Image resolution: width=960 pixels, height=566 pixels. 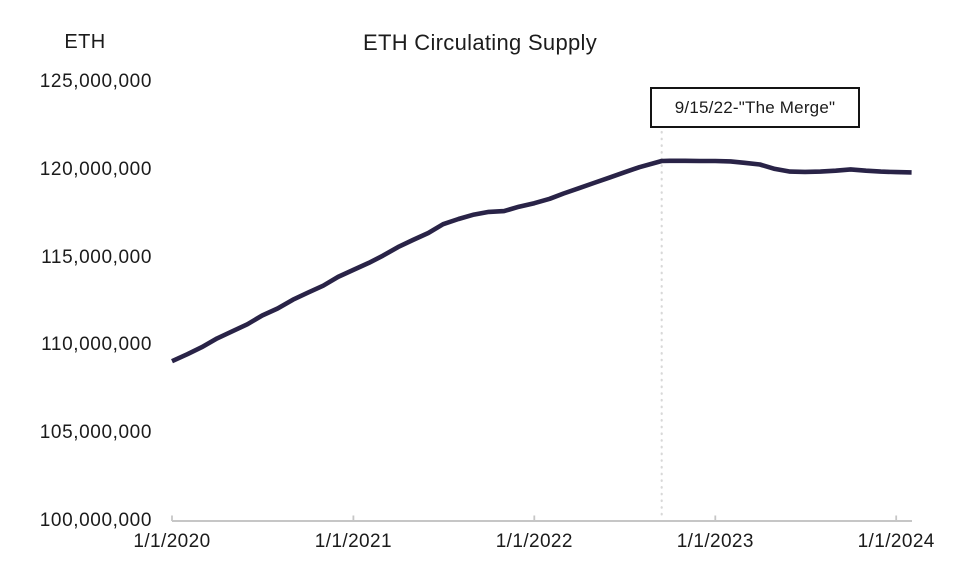 What do you see at coordinates (95, 81) in the screenshot?
I see `y-tick-label: 125,000,000` at bounding box center [95, 81].